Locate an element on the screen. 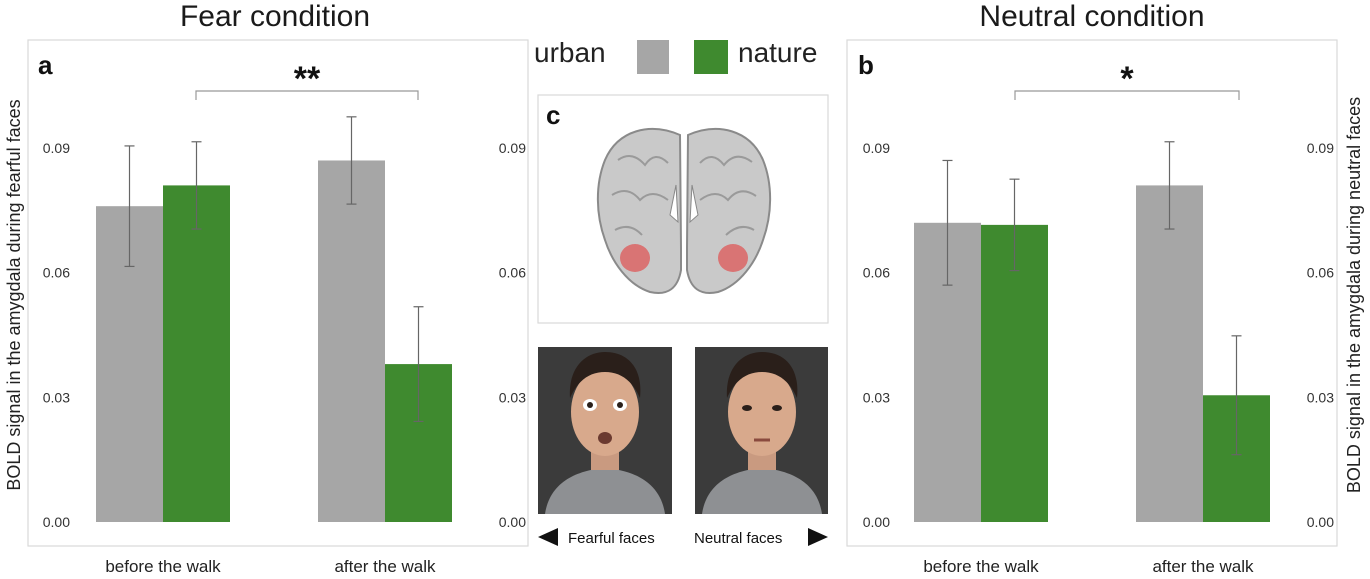  middle-ytick-label: 0.00 is located at coordinates (512, 522).